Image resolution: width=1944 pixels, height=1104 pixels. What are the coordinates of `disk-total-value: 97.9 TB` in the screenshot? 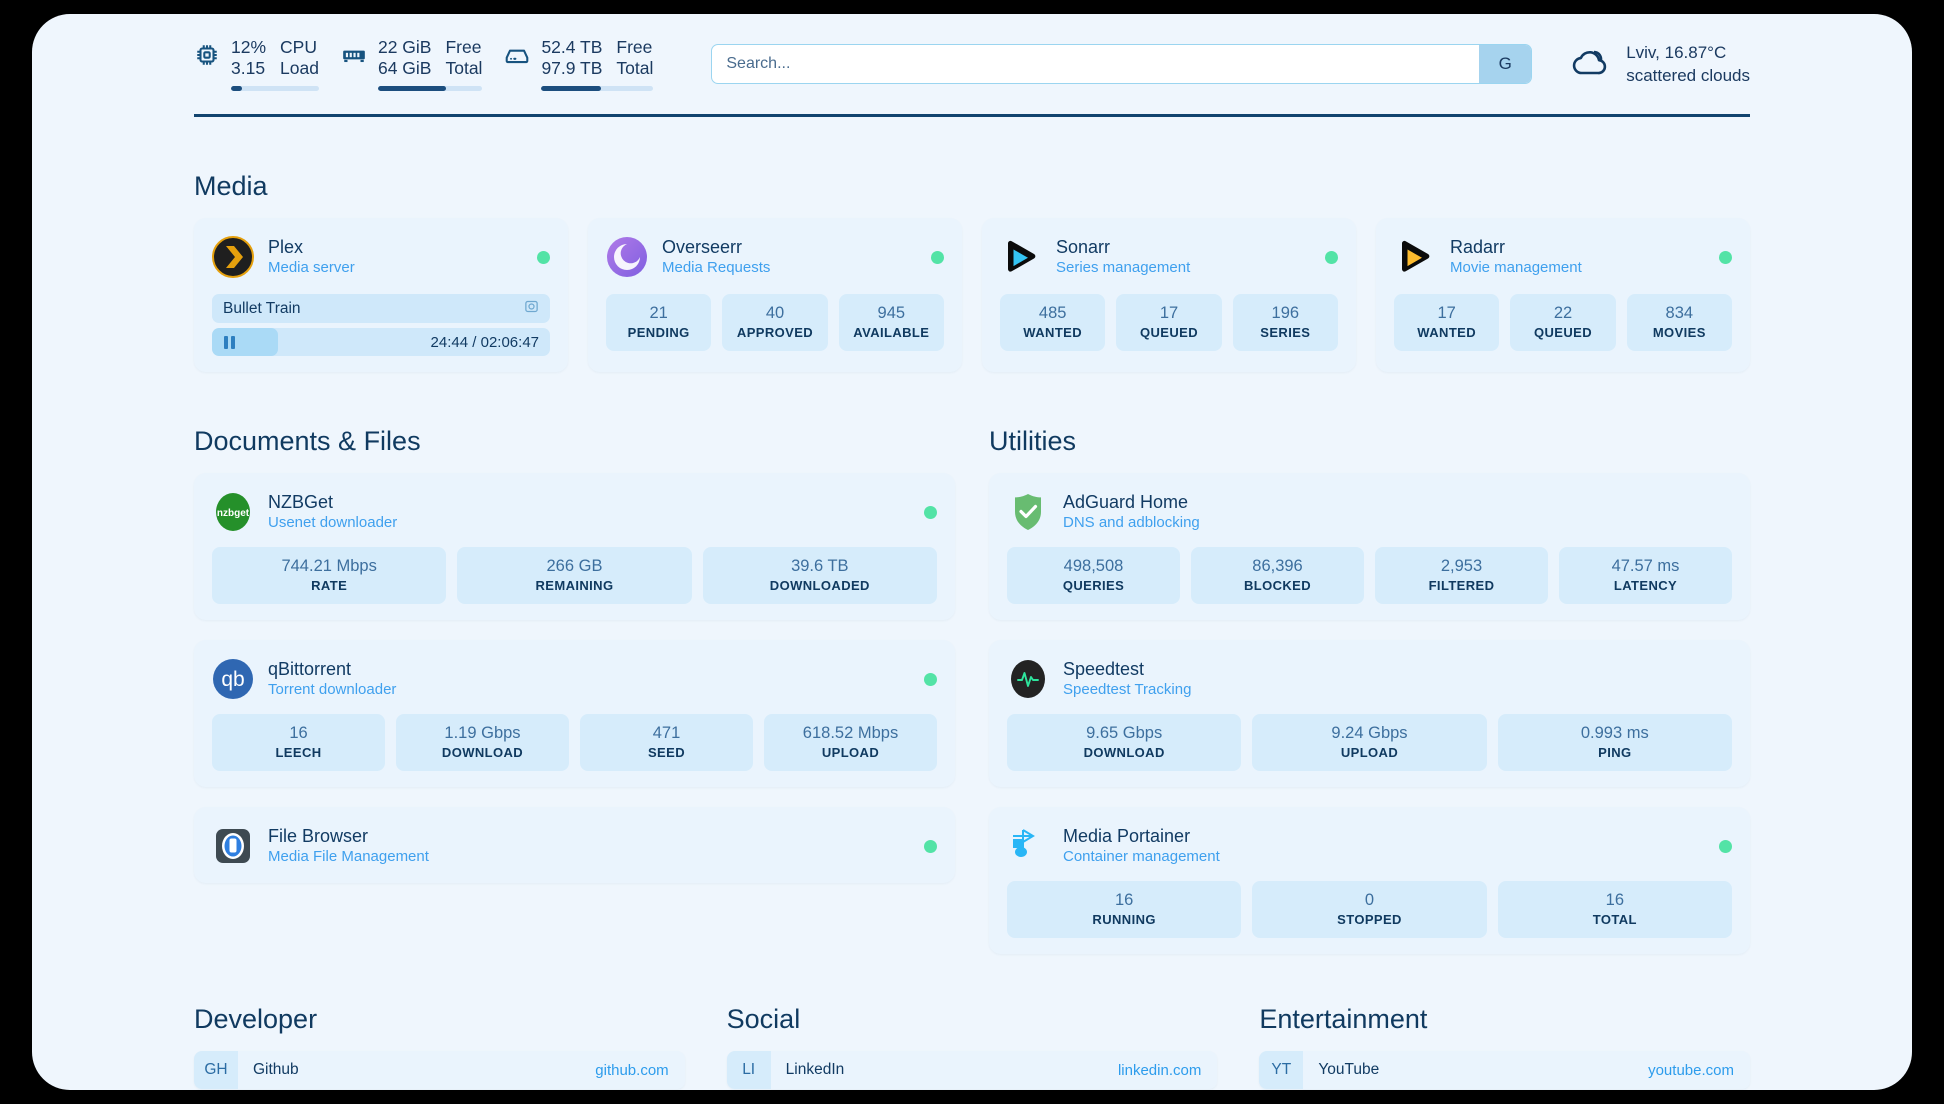 It's located at (572, 68).